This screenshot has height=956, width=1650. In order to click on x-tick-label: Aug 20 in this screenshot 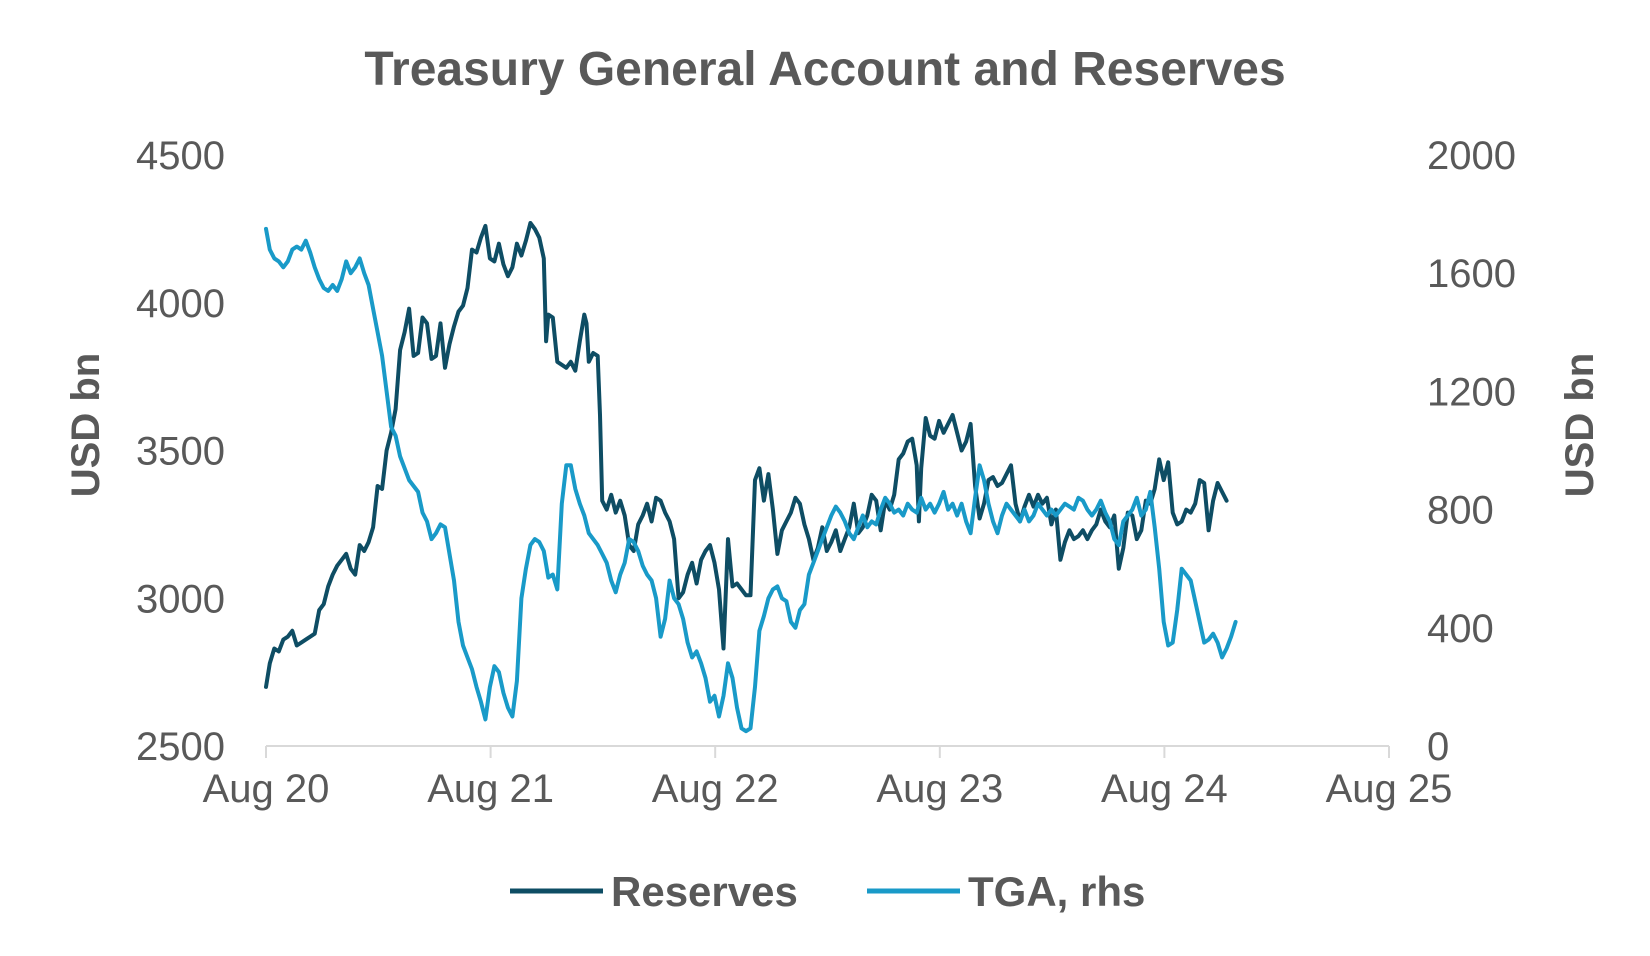, I will do `click(266, 789)`.